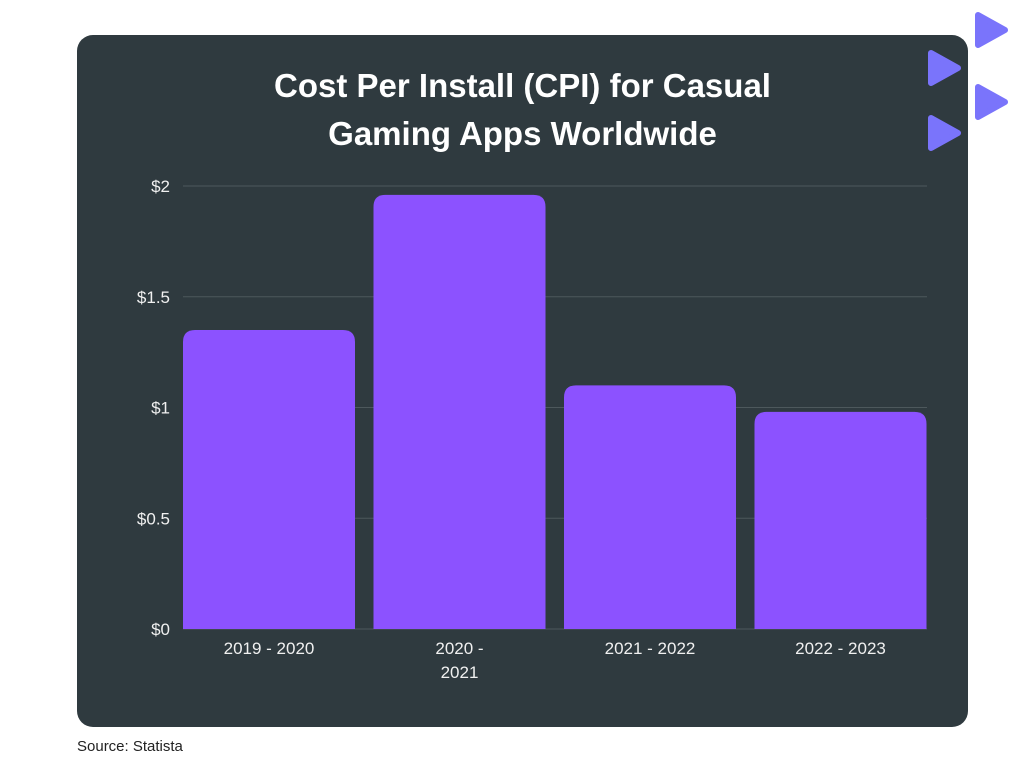 The image size is (1024, 768). Describe the element at coordinates (160, 186) in the screenshot. I see `y-tick-label: $2` at that location.